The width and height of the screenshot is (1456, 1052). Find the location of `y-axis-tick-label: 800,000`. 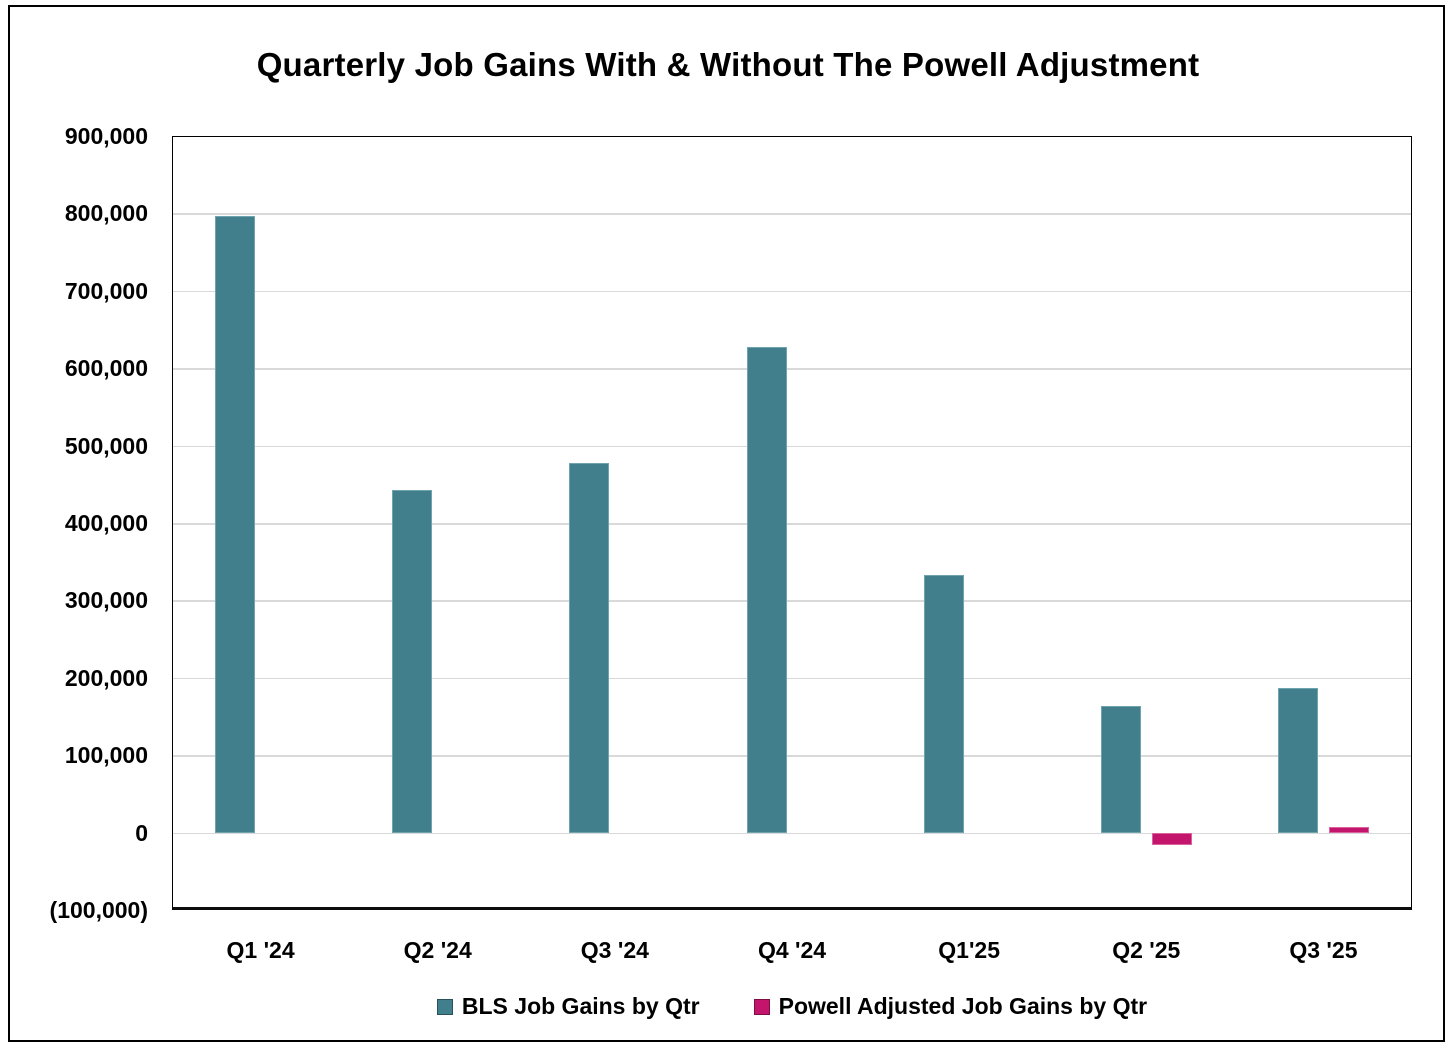

y-axis-tick-label: 800,000 is located at coordinates (106, 213).